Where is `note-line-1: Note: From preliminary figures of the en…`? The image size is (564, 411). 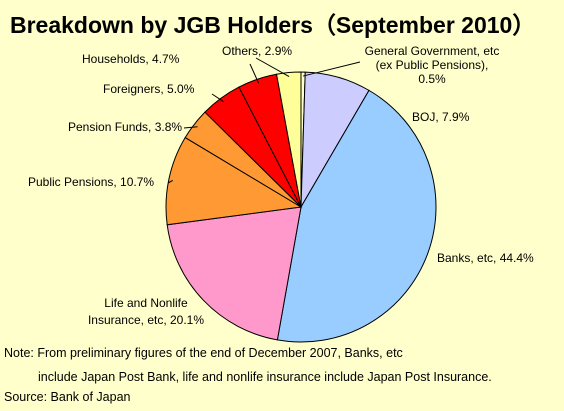
note-line-1: Note: From preliminary figures of the en… is located at coordinates (203, 353).